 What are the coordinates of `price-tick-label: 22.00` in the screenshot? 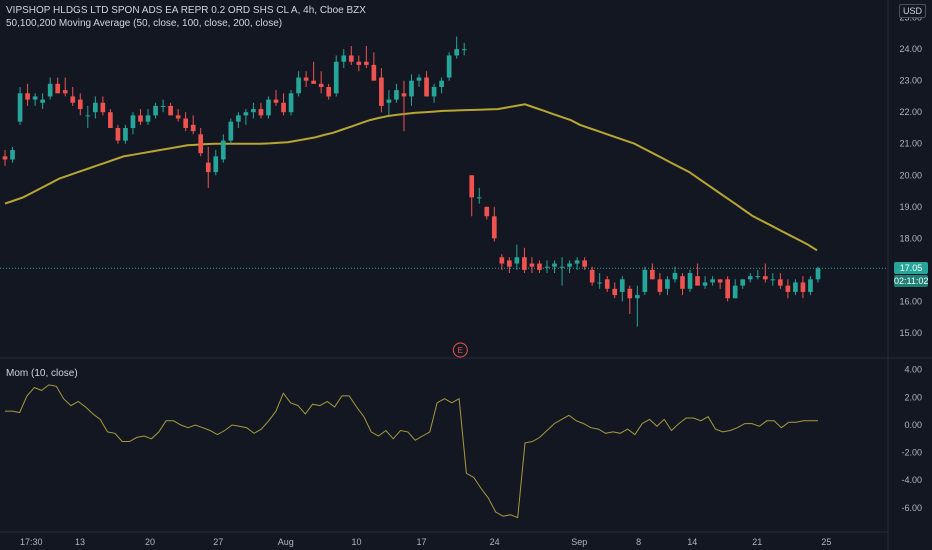 It's located at (910, 112).